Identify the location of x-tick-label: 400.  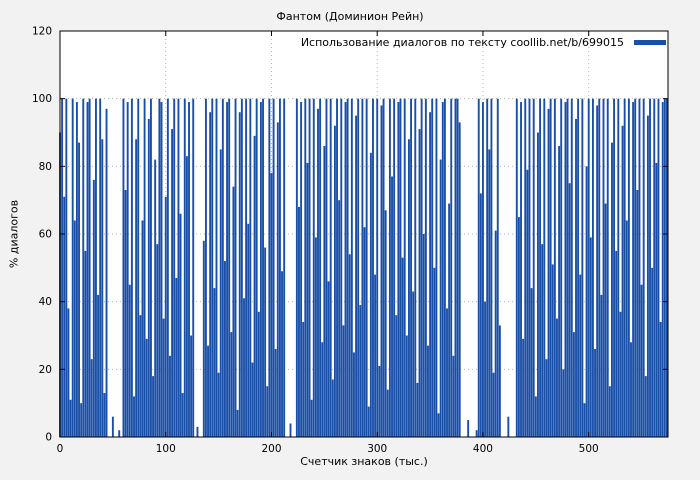
(483, 449).